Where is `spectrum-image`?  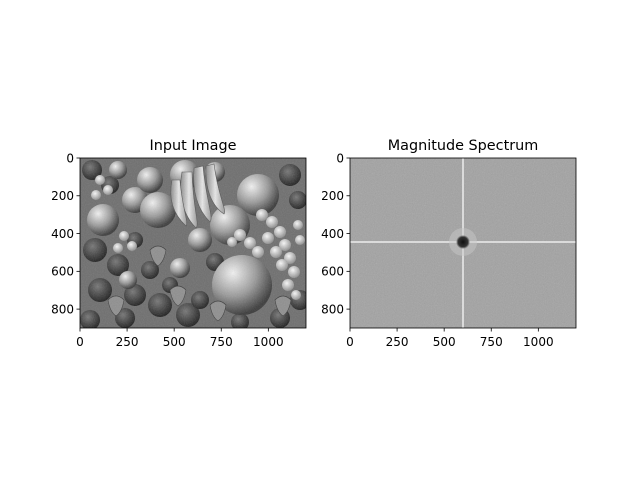
spectrum-image is located at coordinates (463, 243).